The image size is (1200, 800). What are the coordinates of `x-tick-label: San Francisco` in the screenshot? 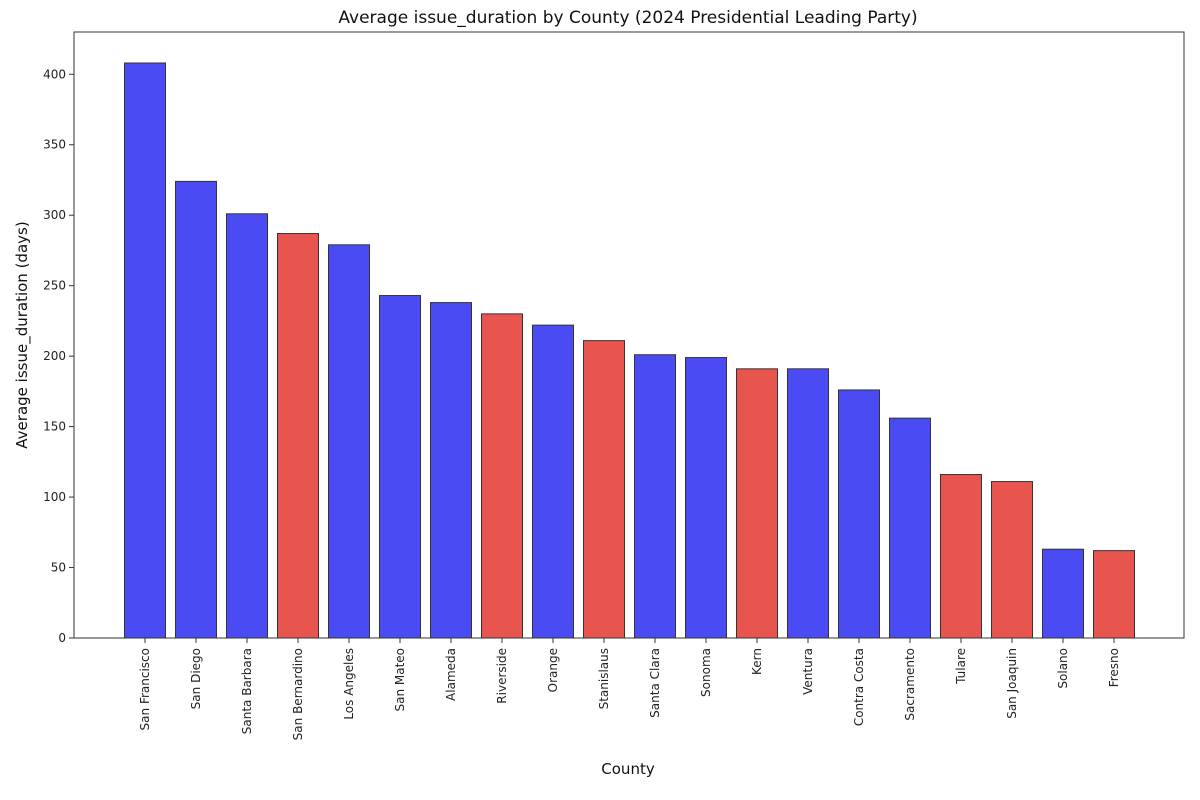 It's located at (145, 689).